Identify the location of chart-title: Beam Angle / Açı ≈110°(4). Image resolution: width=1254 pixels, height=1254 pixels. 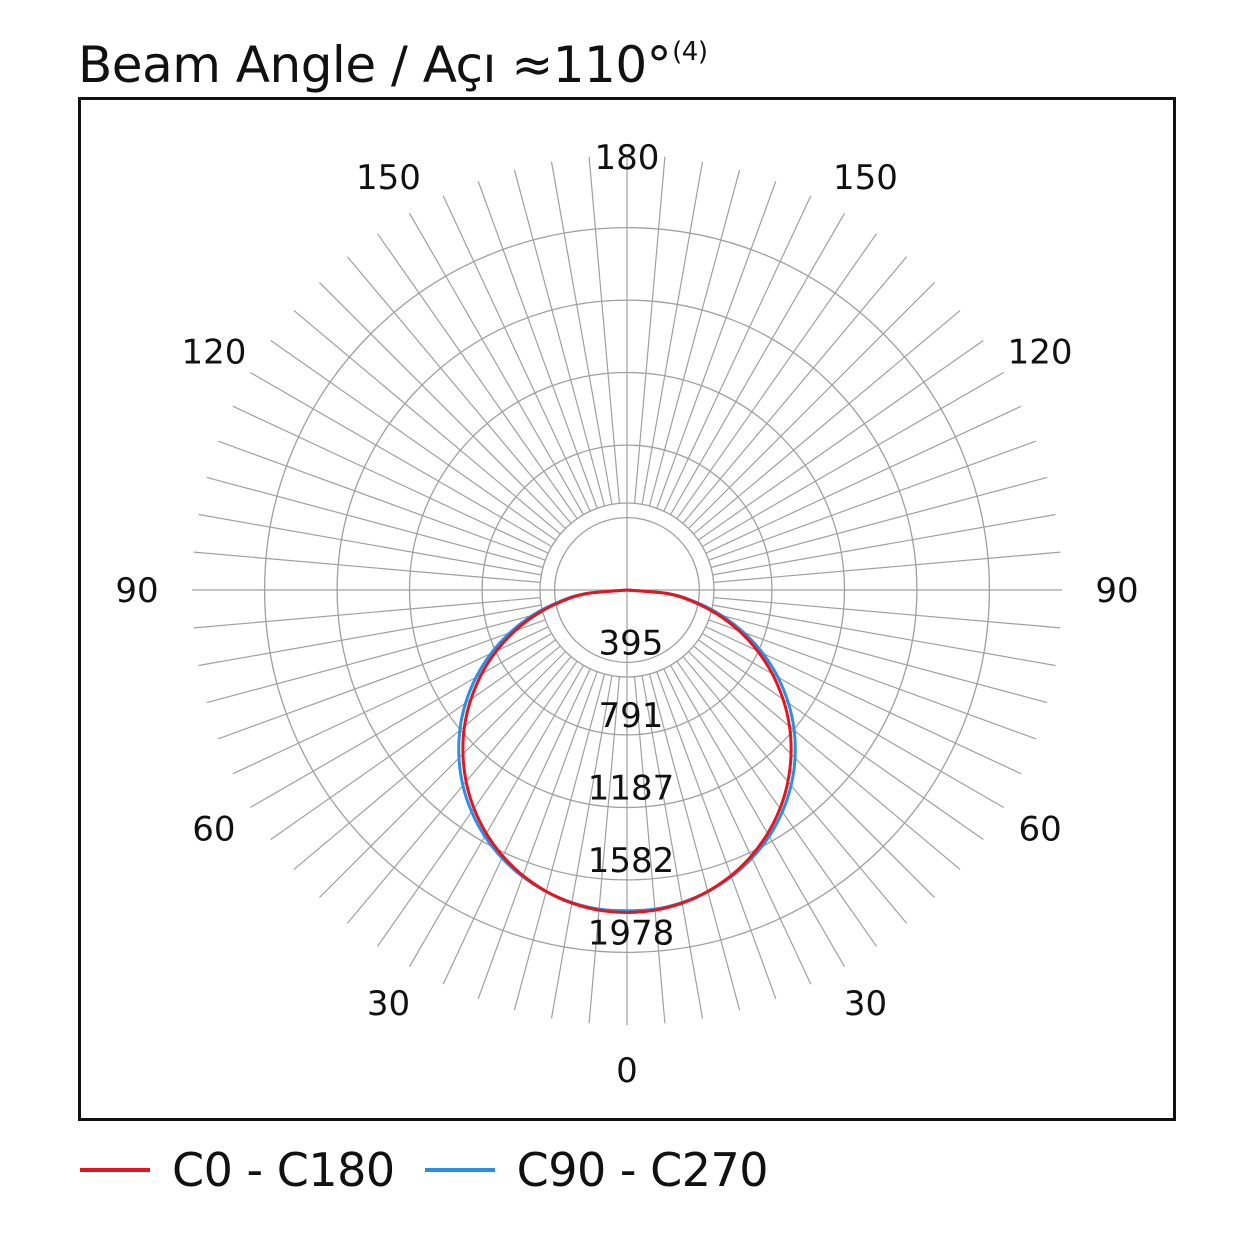
(393, 58).